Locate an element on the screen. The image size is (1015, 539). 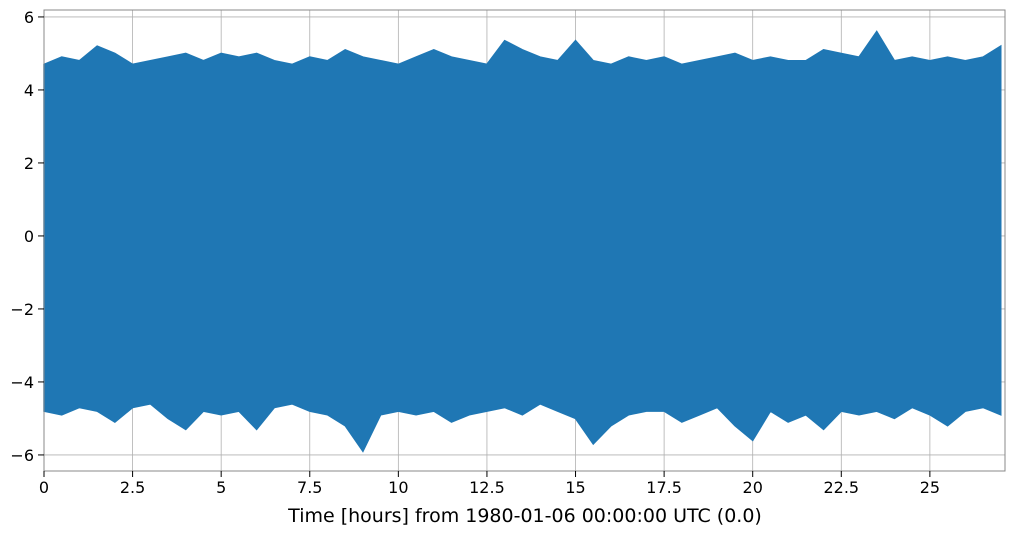
x-tick-label: 20 is located at coordinates (753, 487).